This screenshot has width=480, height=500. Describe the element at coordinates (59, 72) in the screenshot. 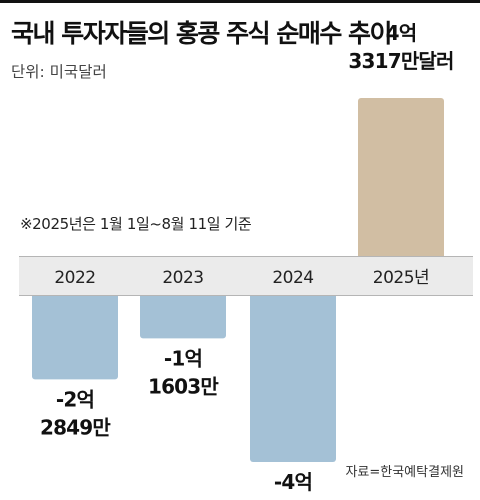

I see `unit-label: 단위: 미국달러` at that location.